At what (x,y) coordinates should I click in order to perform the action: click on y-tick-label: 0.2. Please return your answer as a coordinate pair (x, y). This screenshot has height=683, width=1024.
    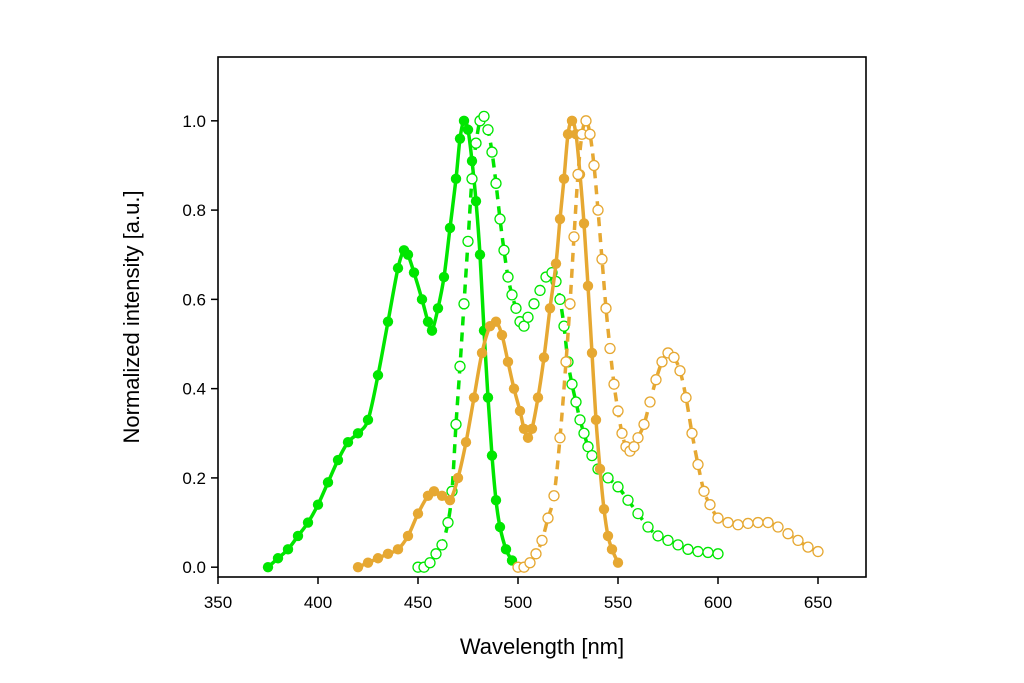
    Looking at the image, I should click on (194, 478).